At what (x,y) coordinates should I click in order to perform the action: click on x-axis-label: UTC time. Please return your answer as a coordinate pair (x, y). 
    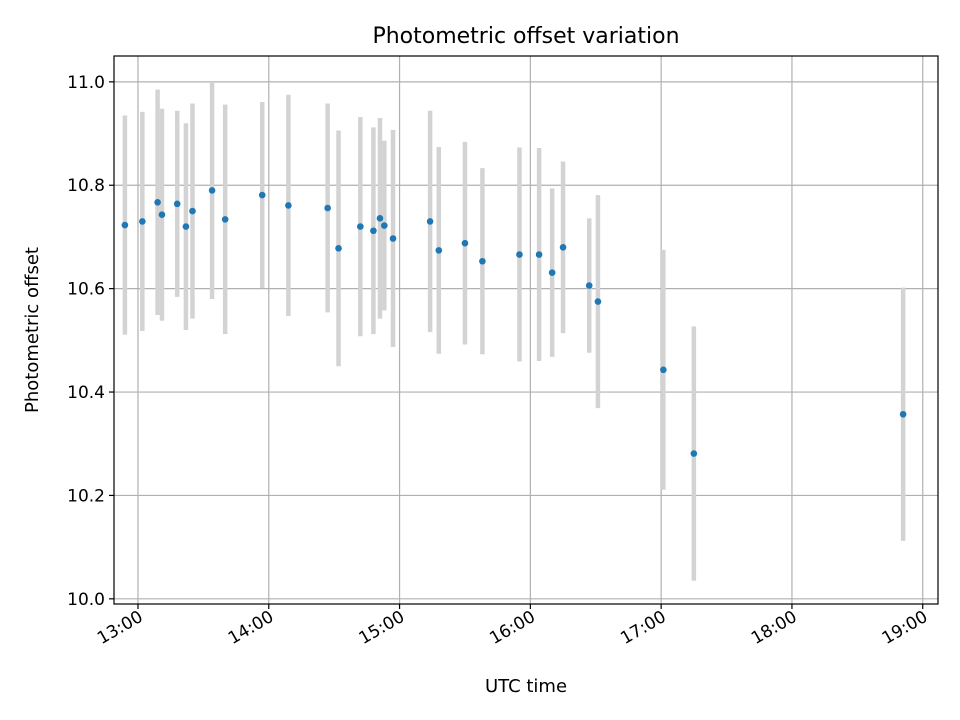
    Looking at the image, I should click on (526, 686).